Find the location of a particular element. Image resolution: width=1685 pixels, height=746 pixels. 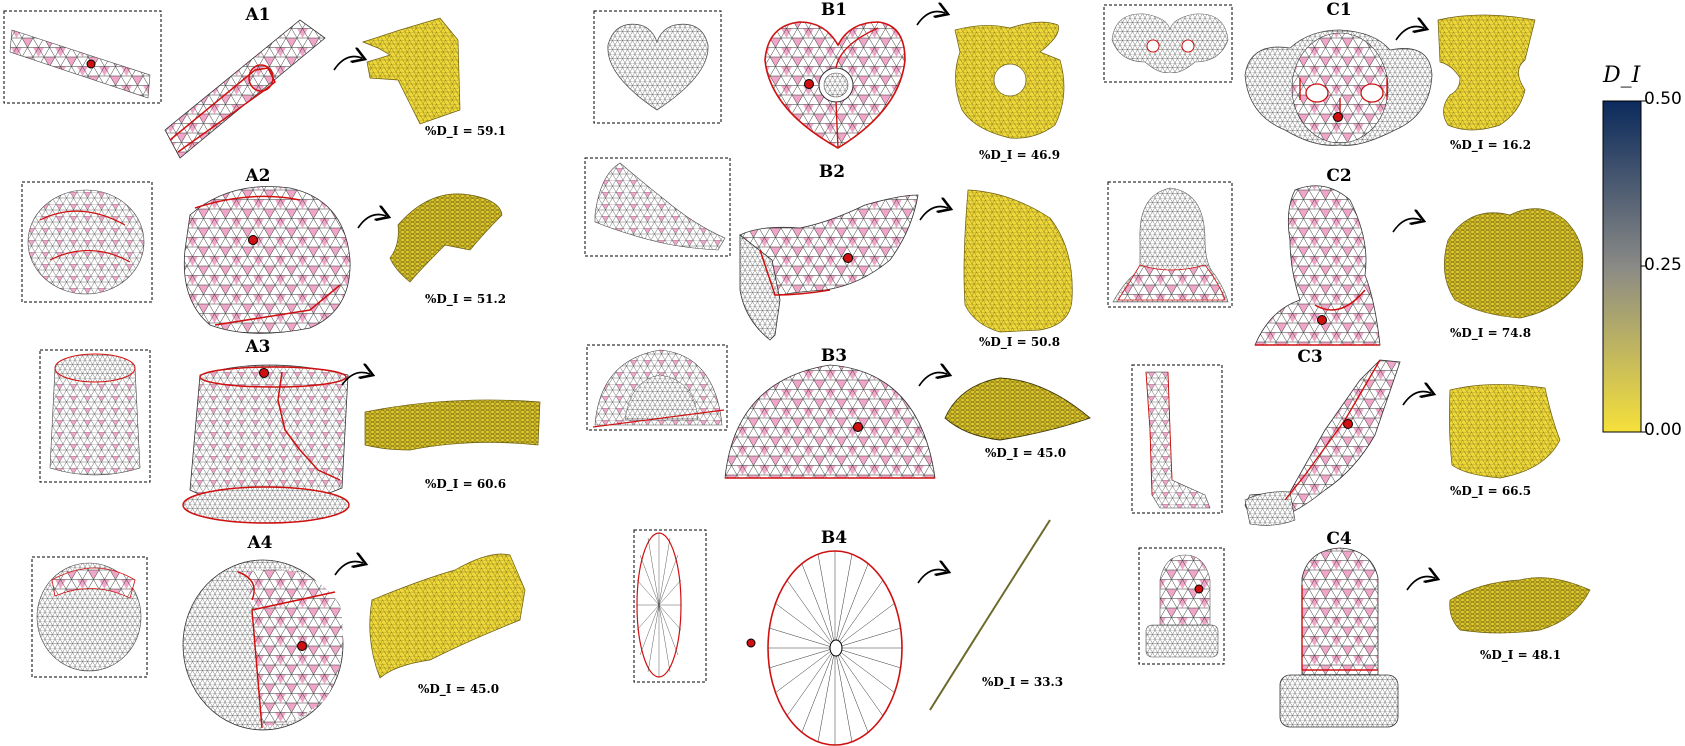

inset-eye-right-c1 is located at coordinates (1188, 46).